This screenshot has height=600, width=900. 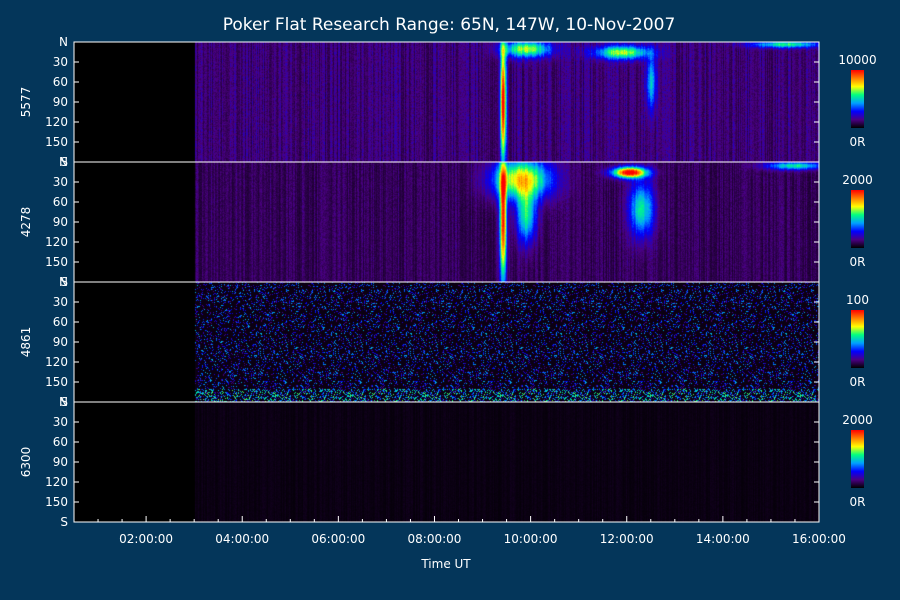 I want to click on x-tick-label: 06:00:00, so click(x=338, y=539).